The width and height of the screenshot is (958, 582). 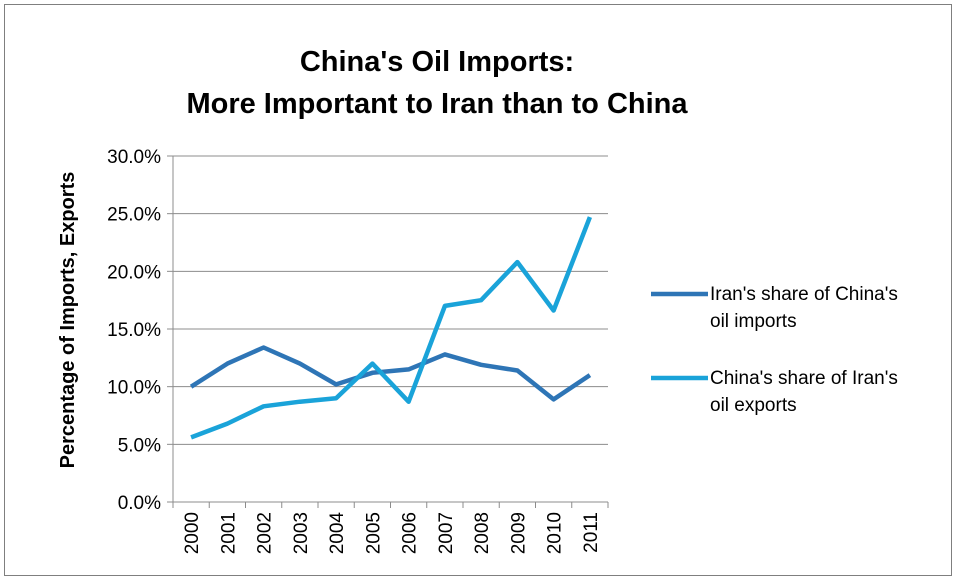 What do you see at coordinates (804, 378) in the screenshot?
I see `legend-label: China's share of Iran's` at bounding box center [804, 378].